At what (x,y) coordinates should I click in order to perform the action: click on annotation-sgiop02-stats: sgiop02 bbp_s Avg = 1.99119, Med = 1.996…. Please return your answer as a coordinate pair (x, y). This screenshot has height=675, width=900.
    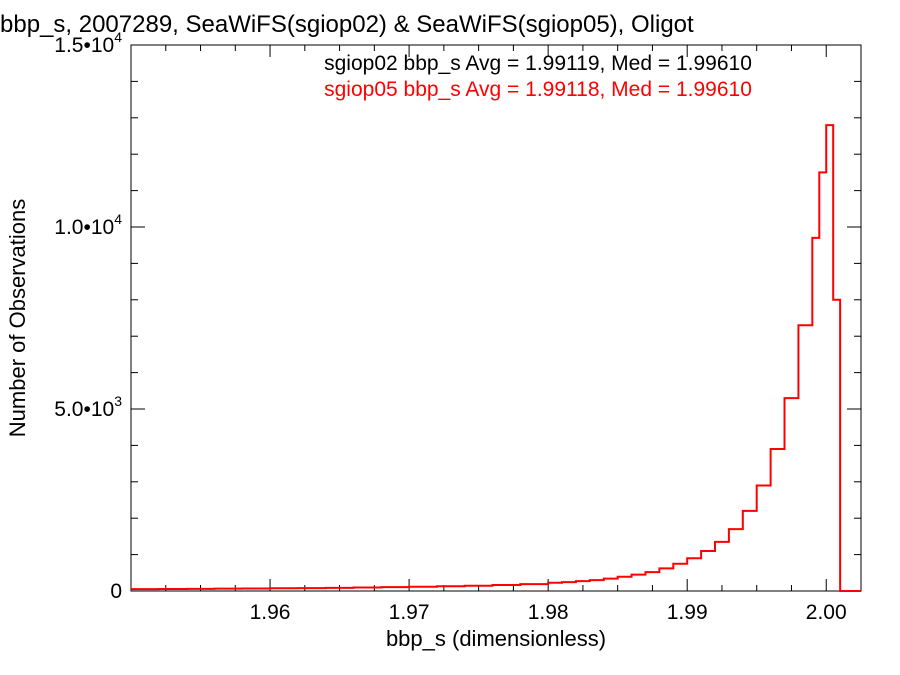
    Looking at the image, I should click on (538, 63).